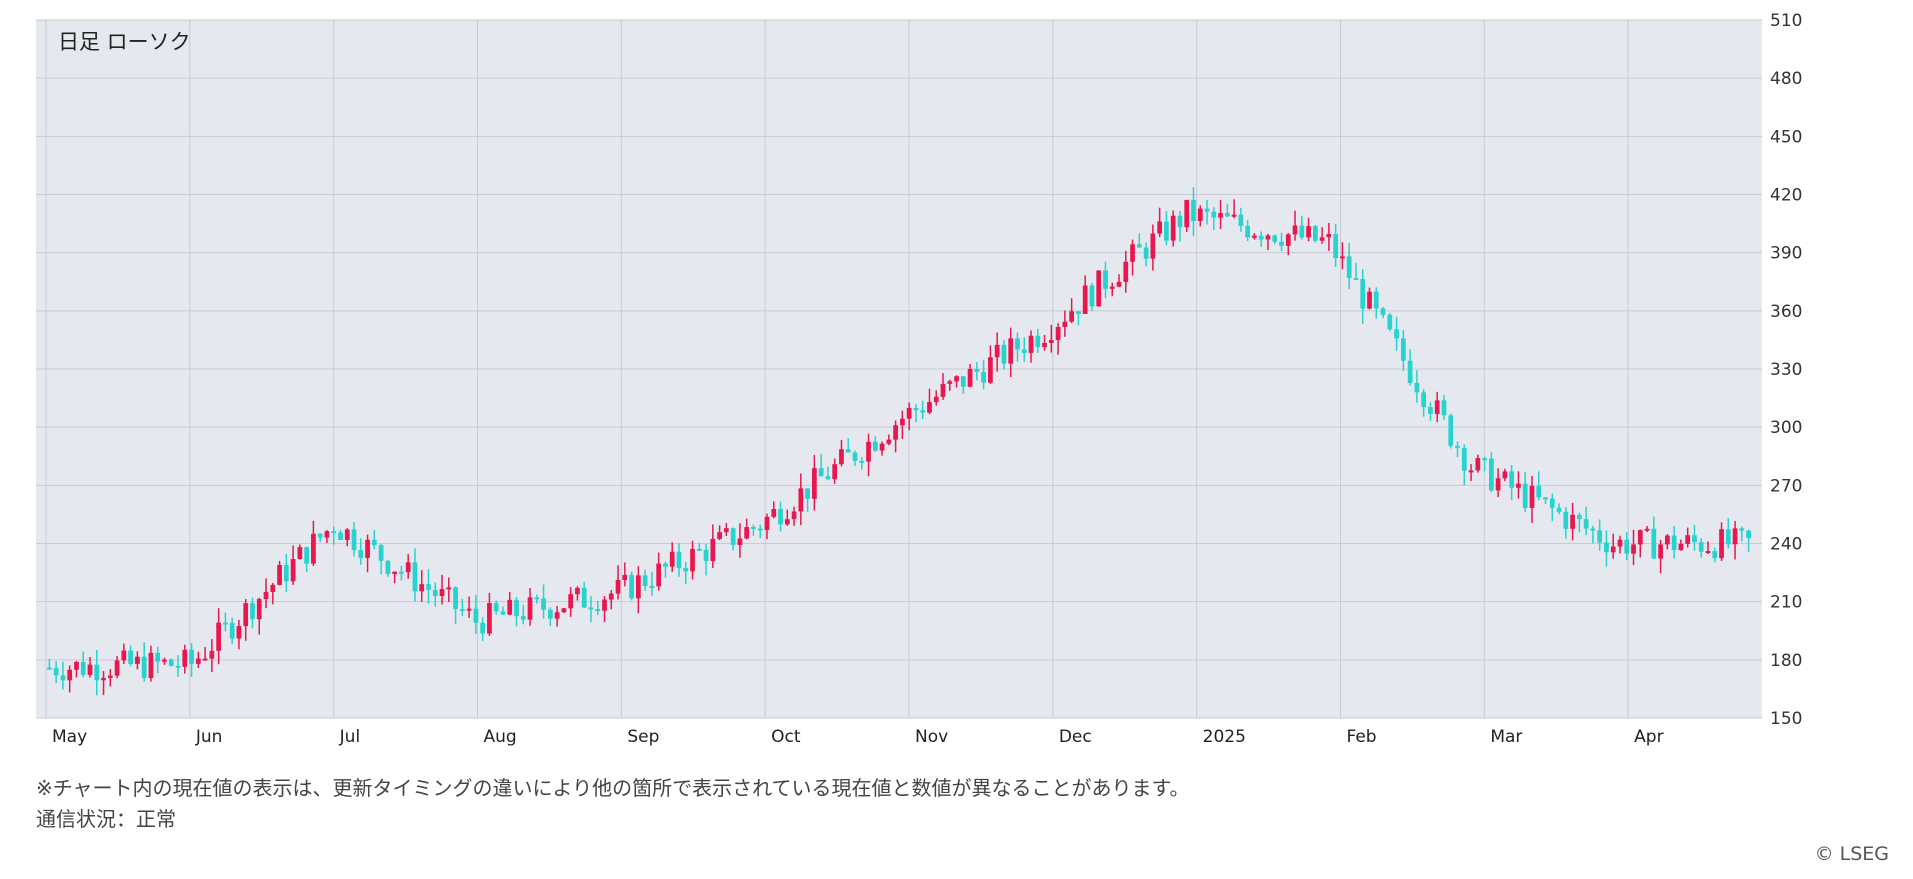 This screenshot has height=879, width=1913. What do you see at coordinates (1786, 312) in the screenshot?
I see `y-tick-label: 360` at bounding box center [1786, 312].